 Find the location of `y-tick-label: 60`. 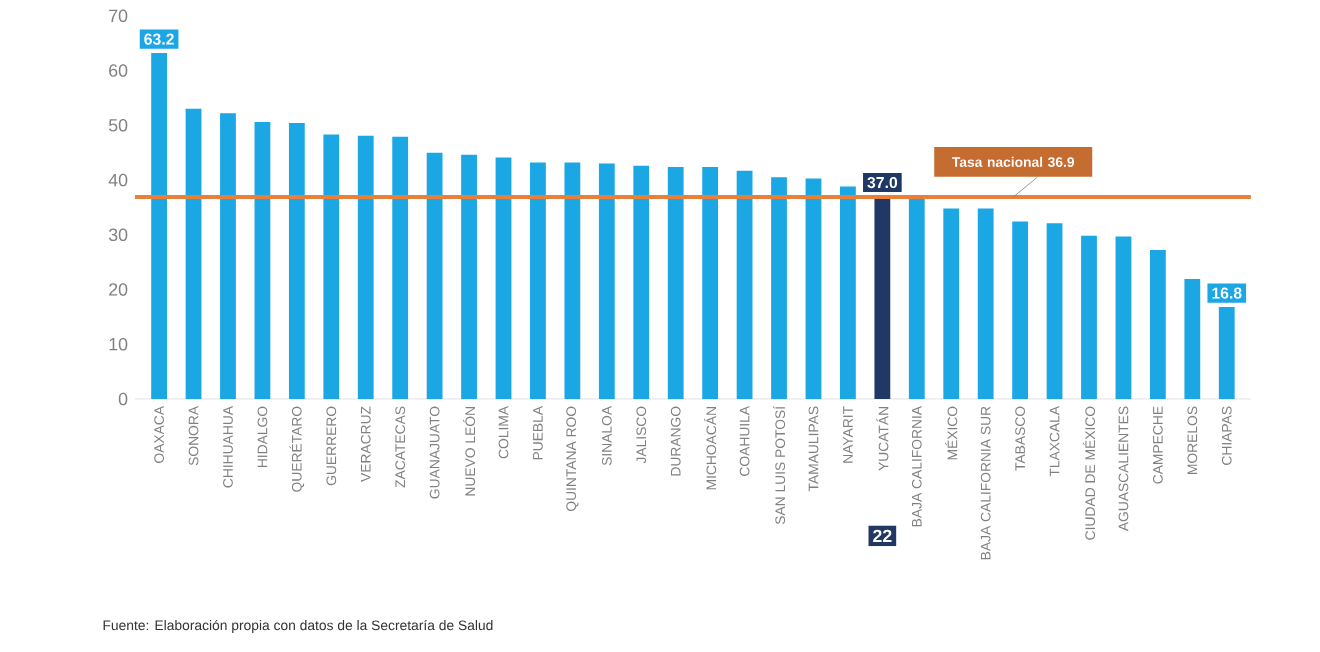

y-tick-label: 60 is located at coordinates (118, 70).